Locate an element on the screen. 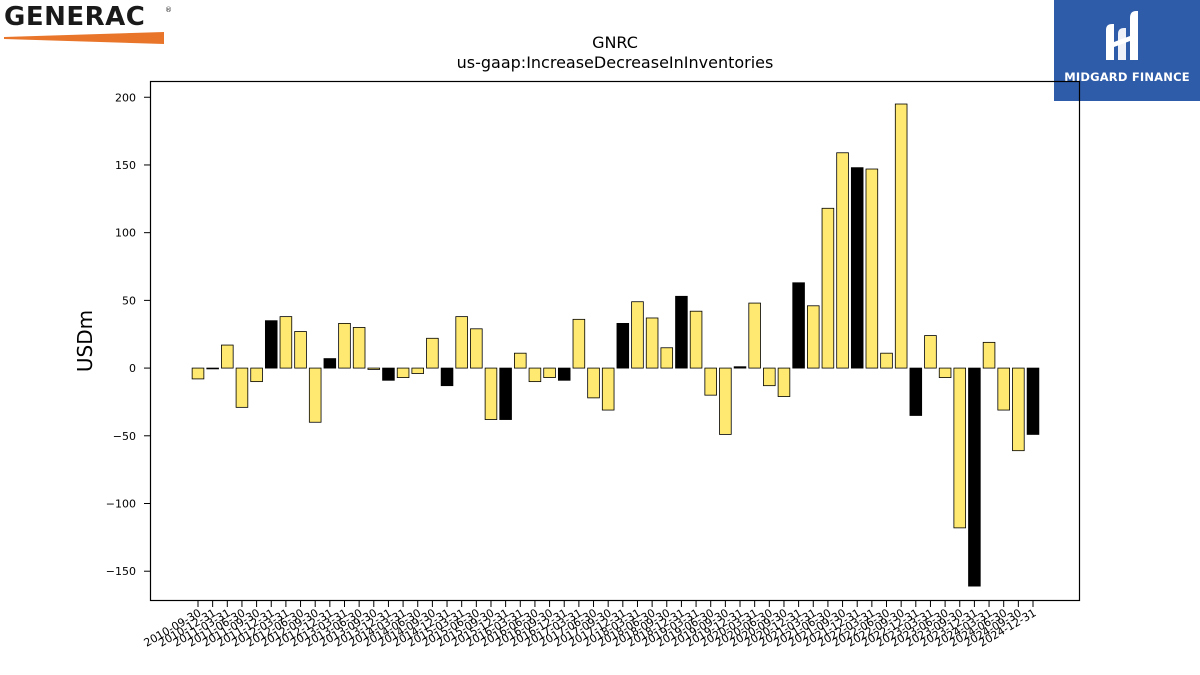  y-tick-label: 50 is located at coordinates (129, 300).